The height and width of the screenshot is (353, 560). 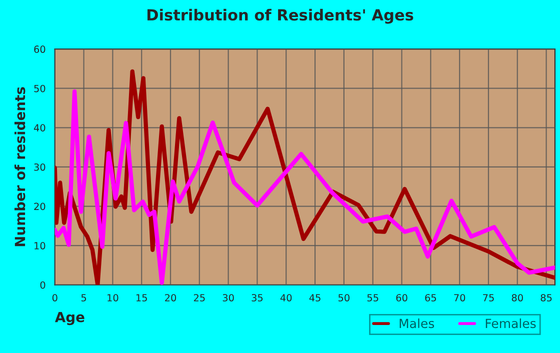 I want to click on x-tick-label: 60, so click(x=402, y=298).